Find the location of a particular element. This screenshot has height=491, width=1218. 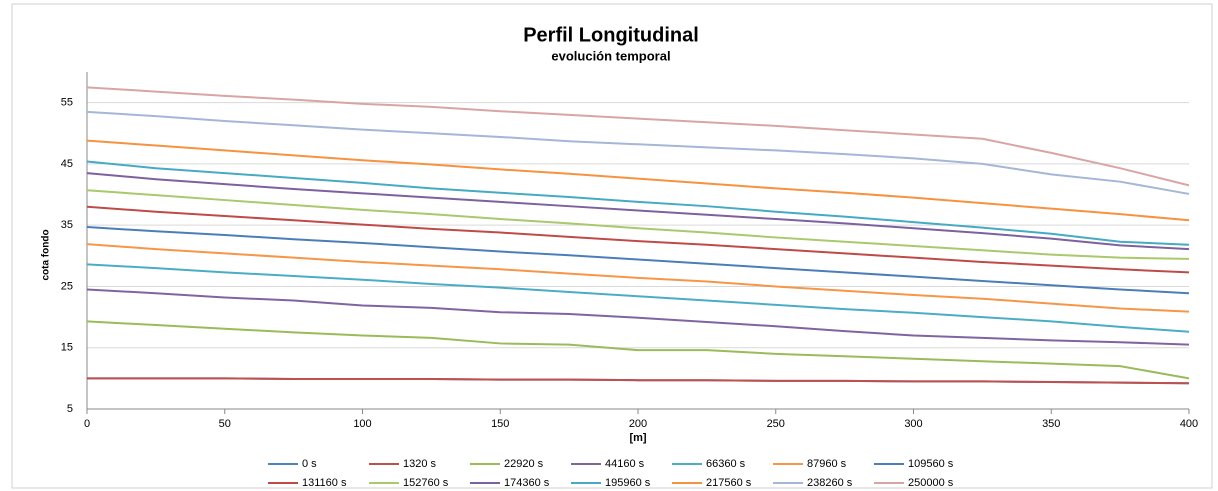

x-tick-label: 0 is located at coordinates (87, 424).